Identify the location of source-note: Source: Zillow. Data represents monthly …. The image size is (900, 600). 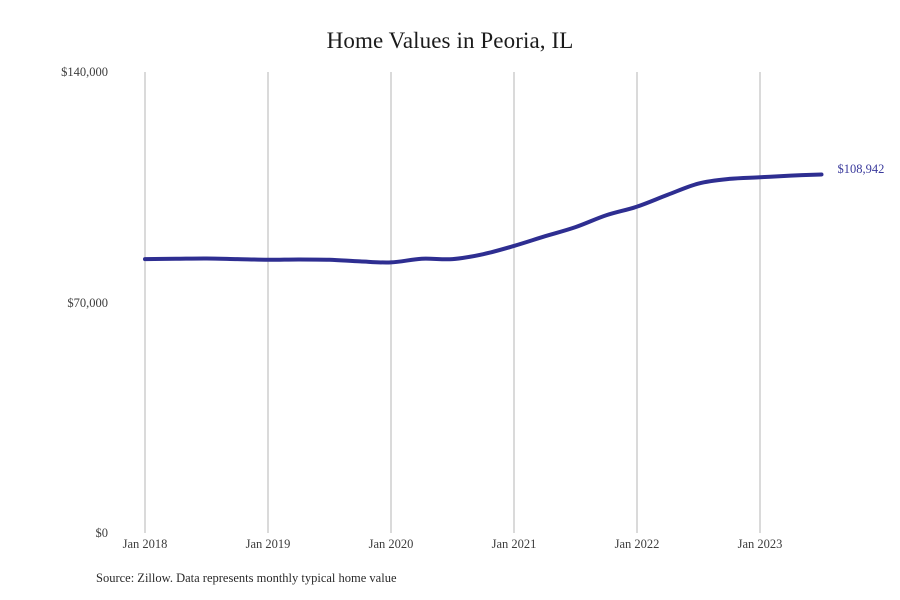
(246, 578).